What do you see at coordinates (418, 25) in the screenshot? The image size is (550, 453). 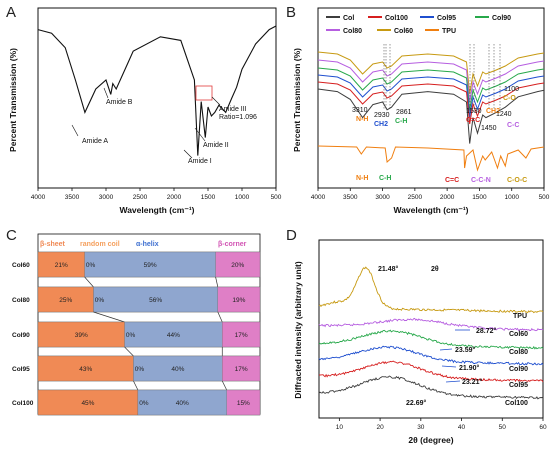 I see `panel-b-legend: Col Col100 Col95 Col90 Col80 Col60 TPU` at bounding box center [418, 25].